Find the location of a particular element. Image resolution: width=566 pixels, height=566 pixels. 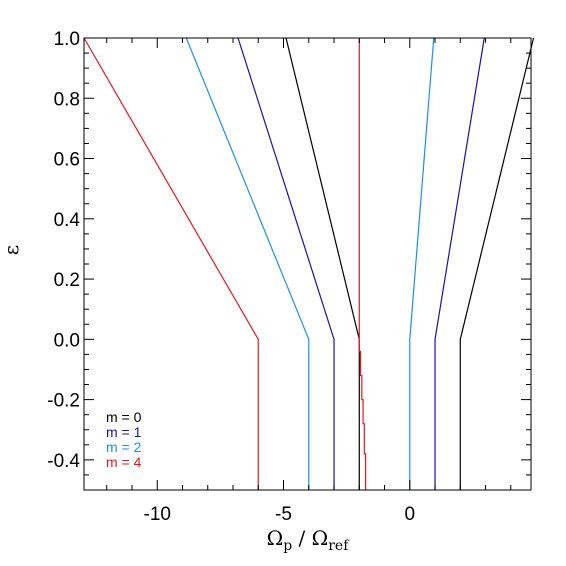

x-axis-label: Ωp / Ωref is located at coordinates (309, 540).